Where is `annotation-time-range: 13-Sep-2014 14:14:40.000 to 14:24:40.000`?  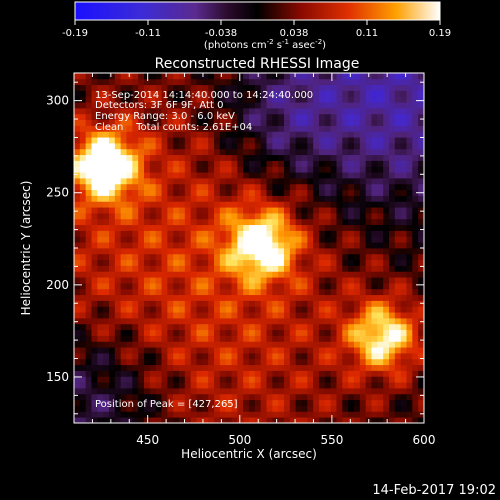 annotation-time-range: 13-Sep-2014 14:14:40.000 to 14:24:40.000 is located at coordinates (204, 95).